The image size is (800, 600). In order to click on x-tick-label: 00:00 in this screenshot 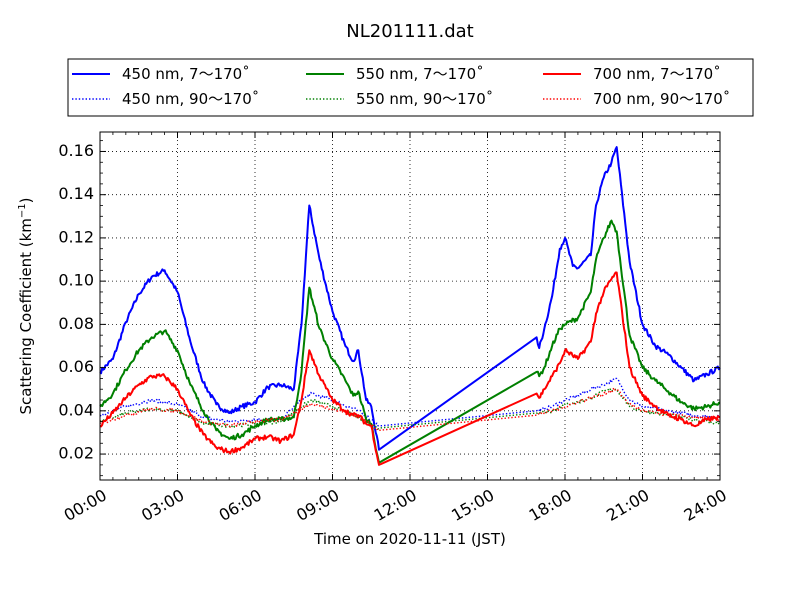, I will do `click(85, 505)`.